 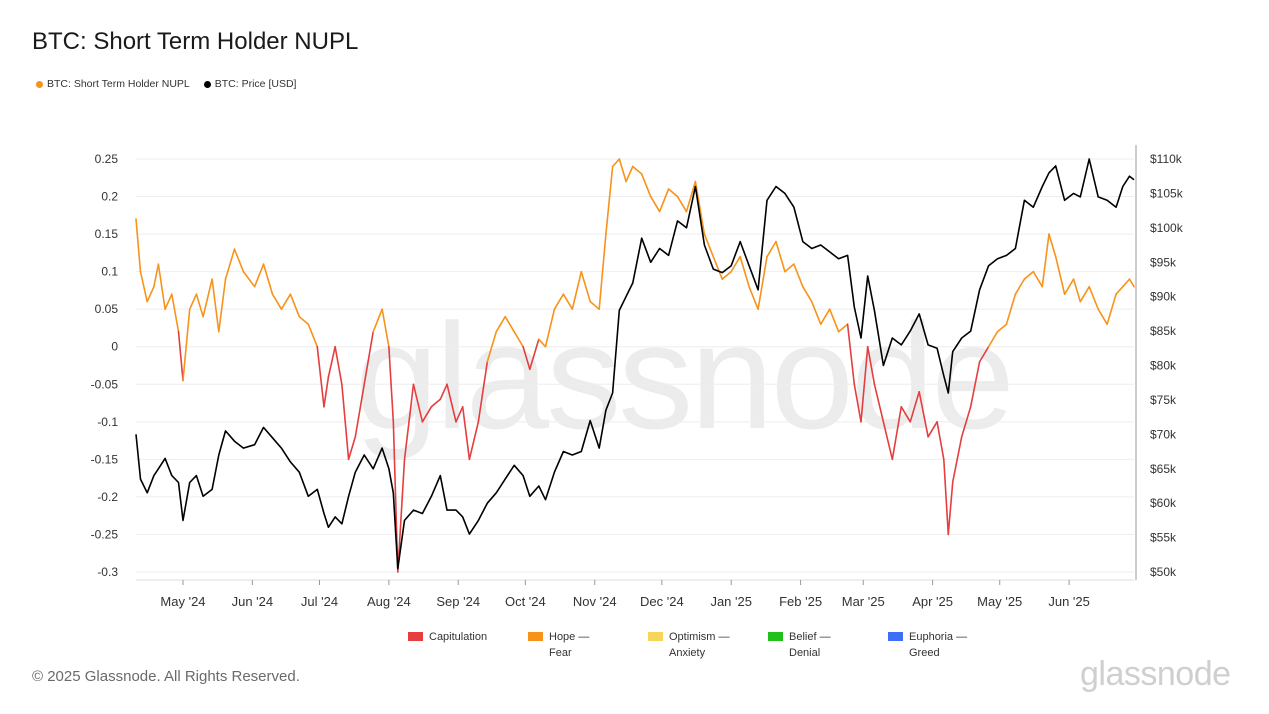 I want to click on band-label-optimism-anxiety: Optimism — Anxiety, so click(x=699, y=645).